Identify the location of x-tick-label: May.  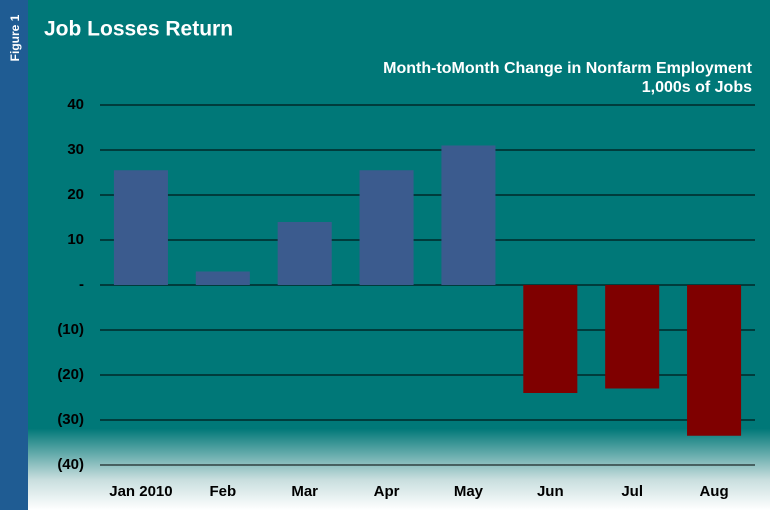
(469, 491).